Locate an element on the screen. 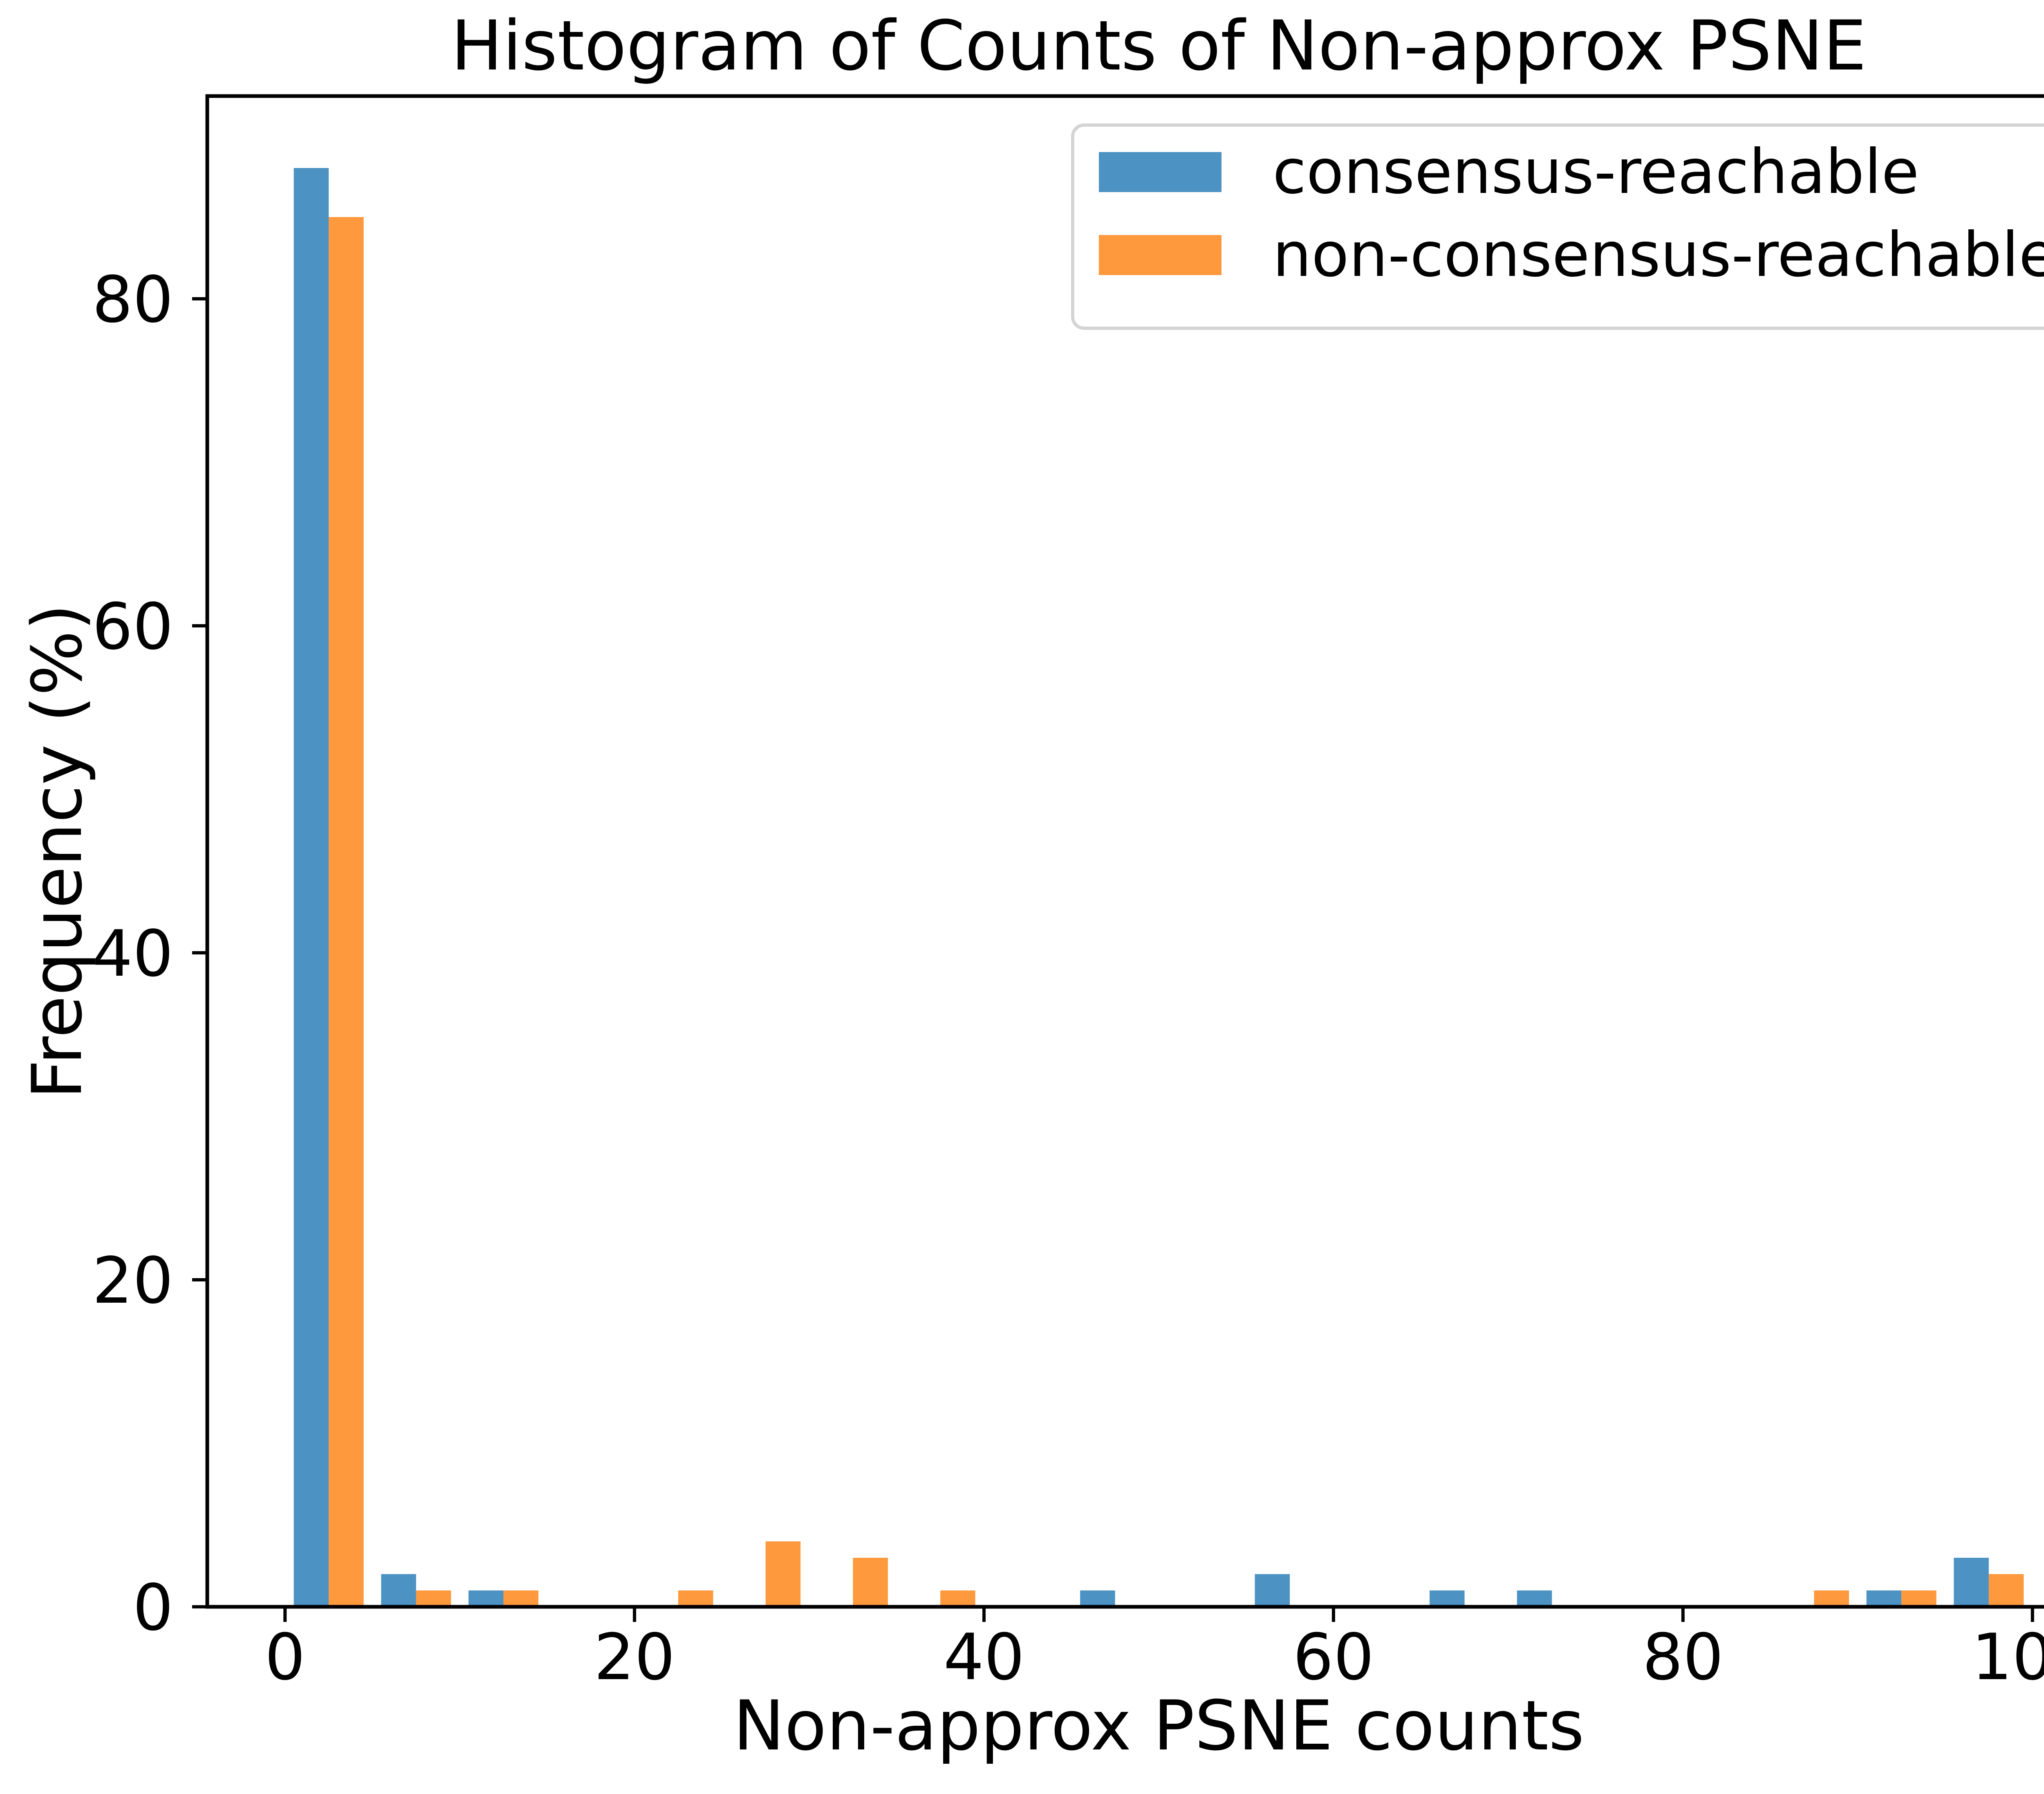 The height and width of the screenshot is (1794, 2044). legend-item-consensus-reachable: consensus-reachable is located at coordinates (1571, 172).